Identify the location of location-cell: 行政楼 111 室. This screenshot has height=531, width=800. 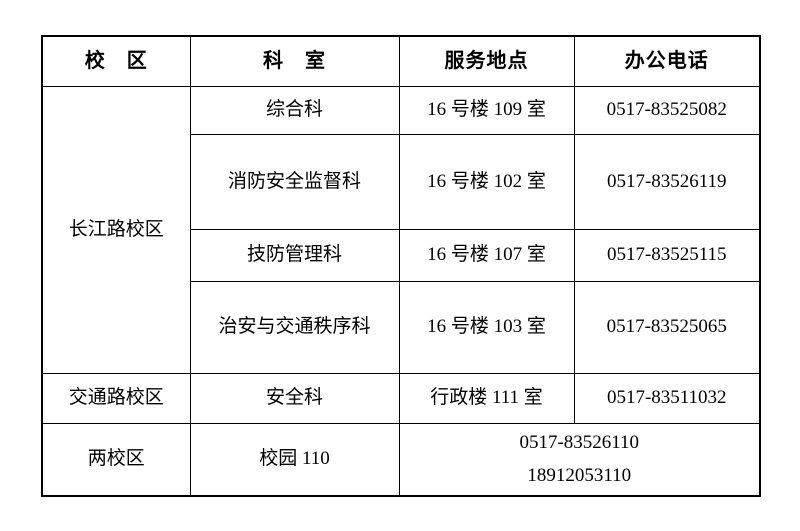
(486, 398).